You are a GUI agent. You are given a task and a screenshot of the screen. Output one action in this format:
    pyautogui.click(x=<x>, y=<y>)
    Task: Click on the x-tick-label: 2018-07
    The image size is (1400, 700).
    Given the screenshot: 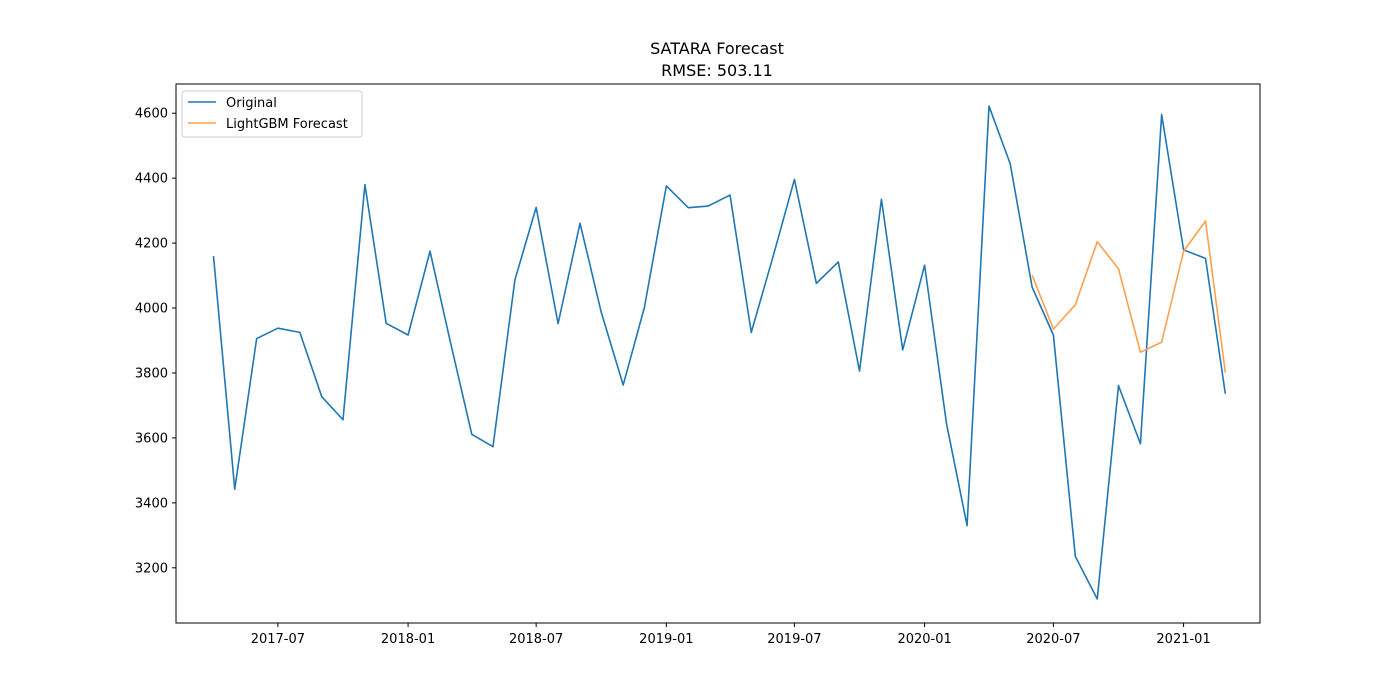 What is the action you would take?
    pyautogui.click(x=536, y=639)
    